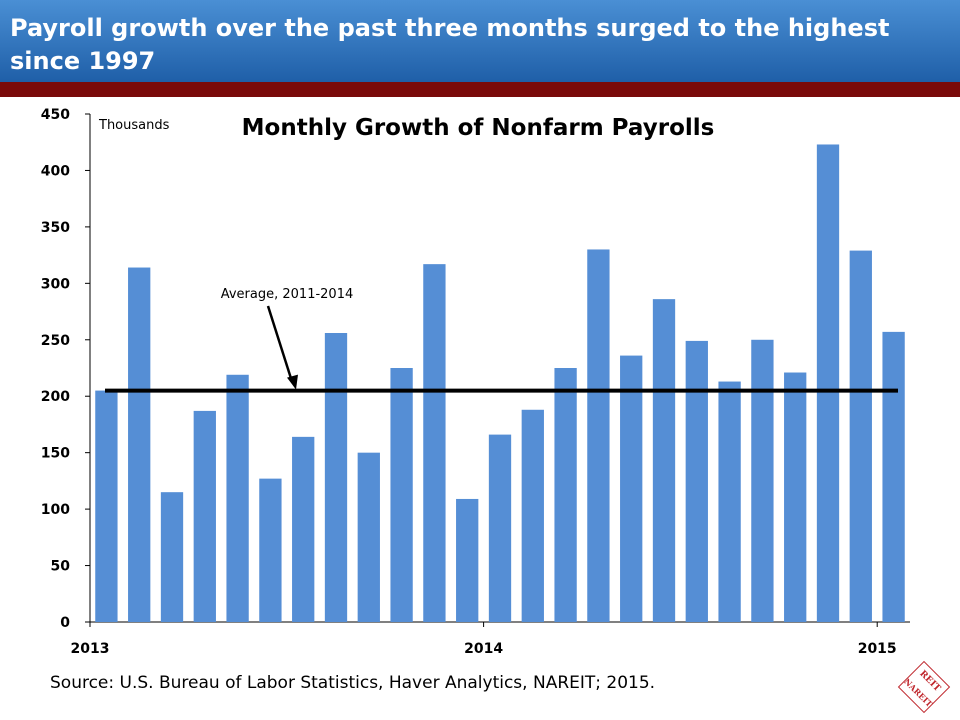 Image resolution: width=960 pixels, height=720 pixels. Describe the element at coordinates (924, 687) in the screenshot. I see `nareit-logo: REIT NAREIT` at that location.